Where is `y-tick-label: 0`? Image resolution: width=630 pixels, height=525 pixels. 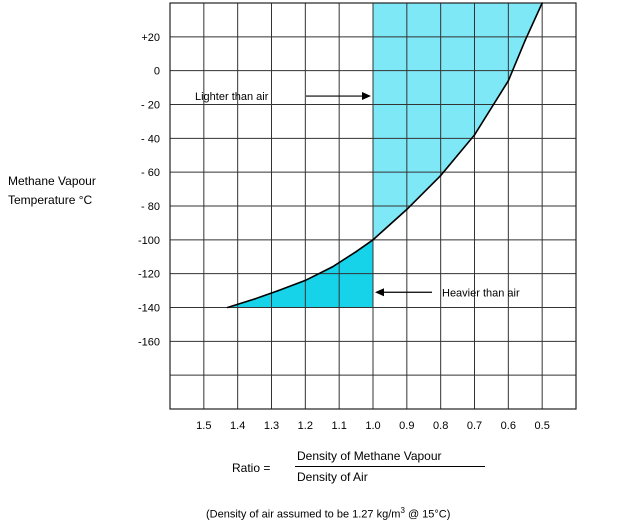 y-tick-label: 0 is located at coordinates (157, 72).